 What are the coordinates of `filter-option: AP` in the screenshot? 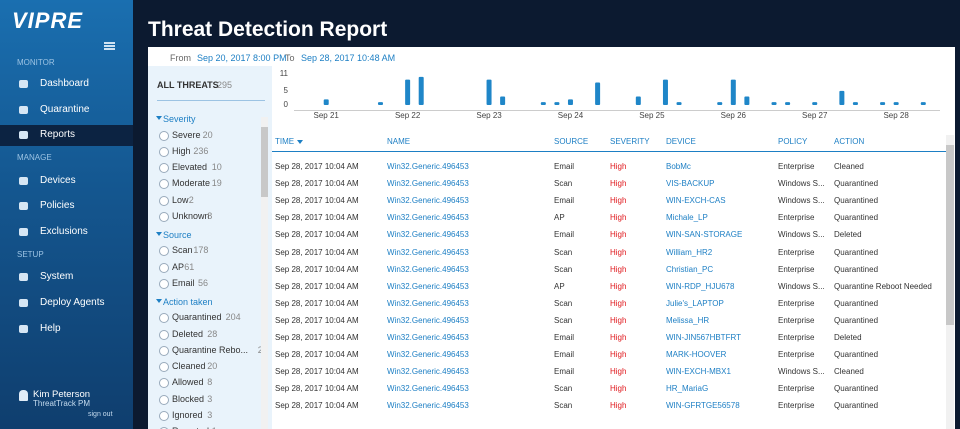 It's located at (178, 266).